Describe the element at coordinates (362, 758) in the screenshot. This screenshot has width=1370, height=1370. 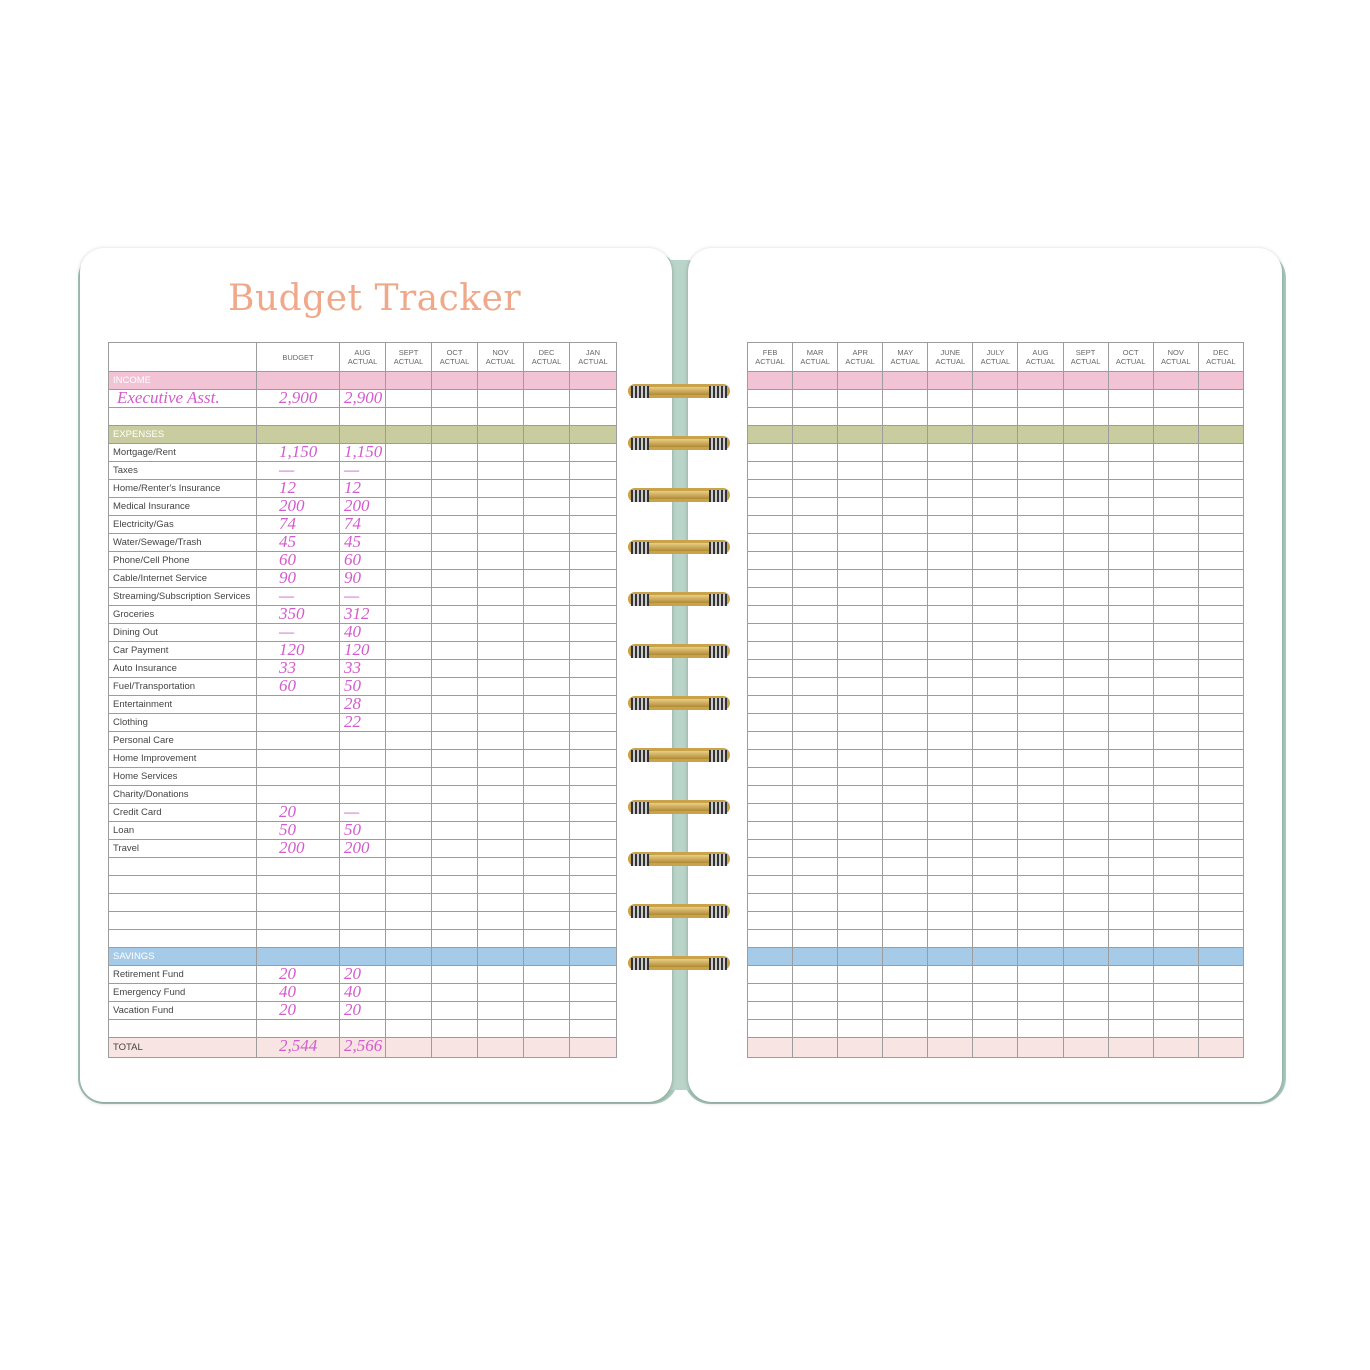
I see `table-row: Home Improvement` at that location.